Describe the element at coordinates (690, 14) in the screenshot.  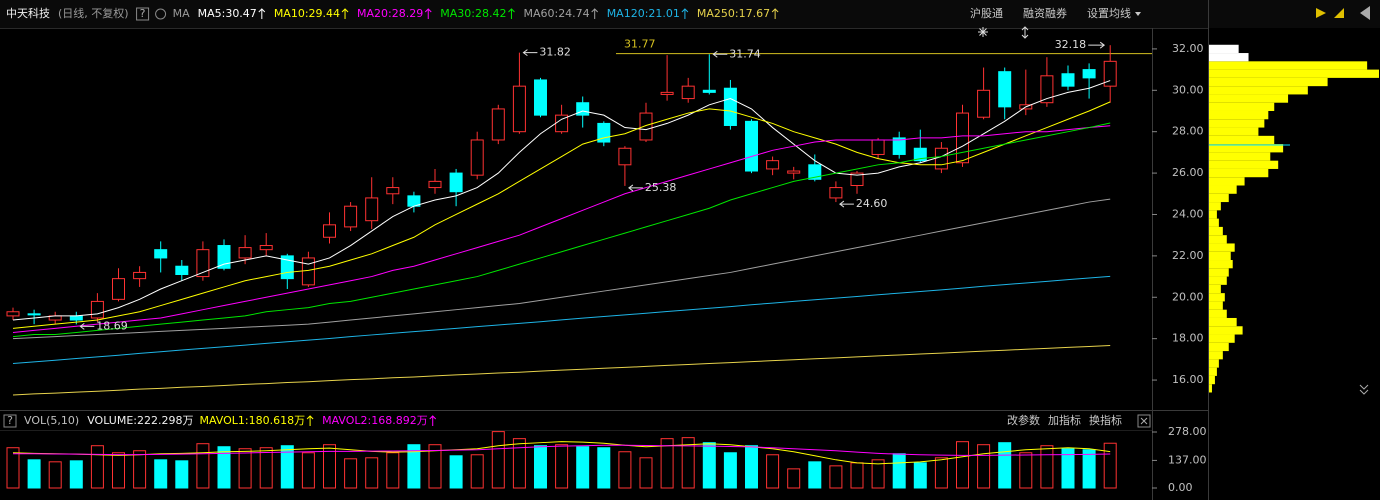
I see `top-bar` at that location.